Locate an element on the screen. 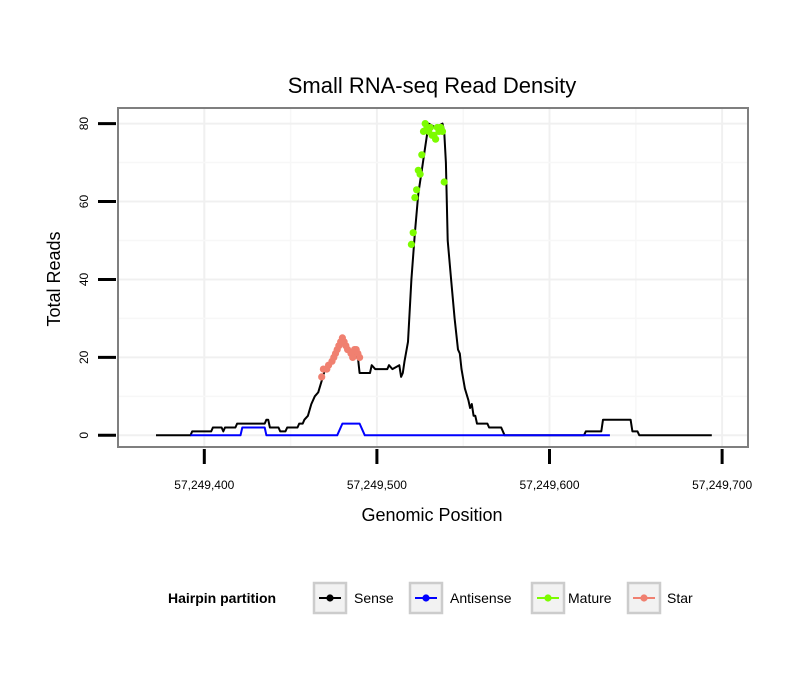 Image resolution: width=810 pixels, height=690 pixels. legend-item-mature: Mature is located at coordinates (571, 598).